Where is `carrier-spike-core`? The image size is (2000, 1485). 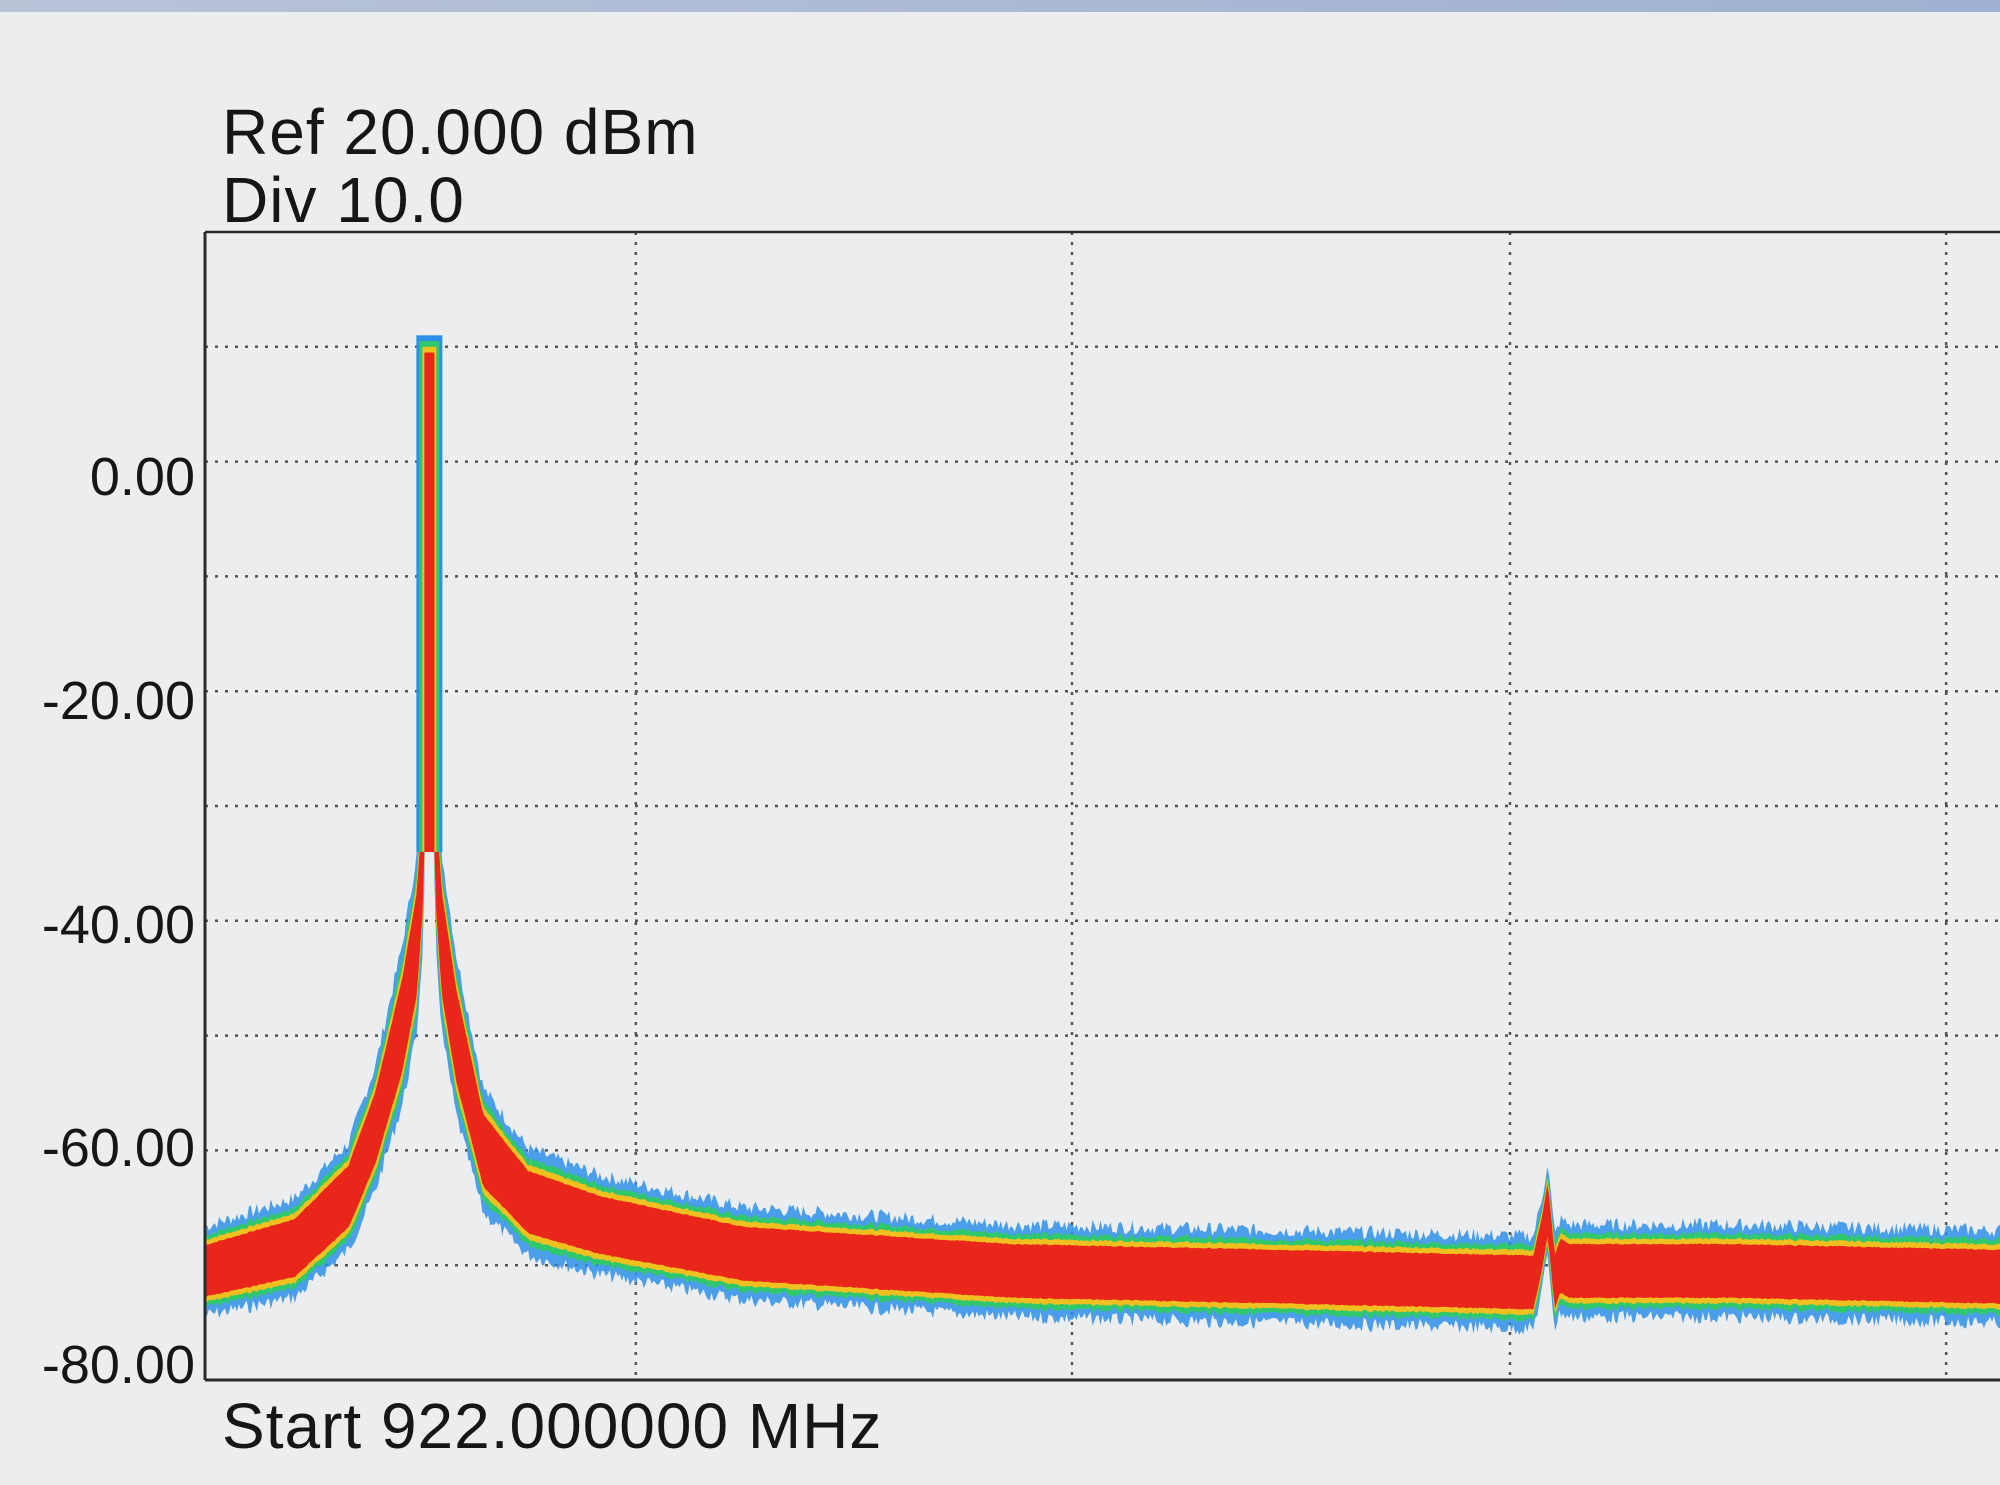 carrier-spike-core is located at coordinates (429, 602).